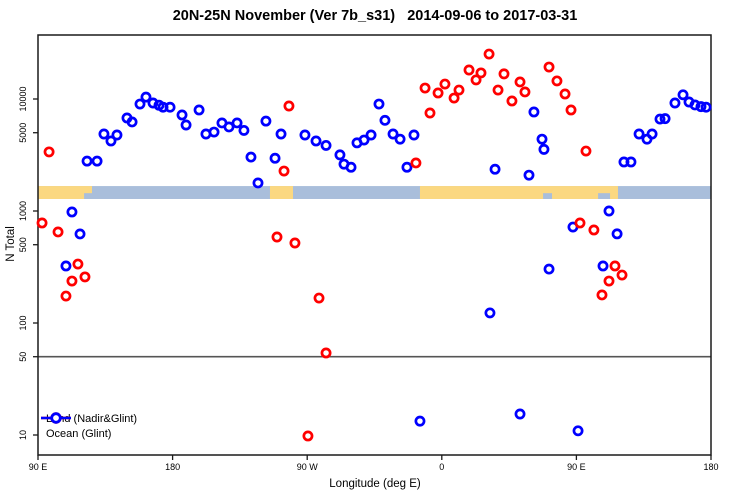 The image size is (750, 500). I want to click on x-tick-label: 0, so click(441, 467).